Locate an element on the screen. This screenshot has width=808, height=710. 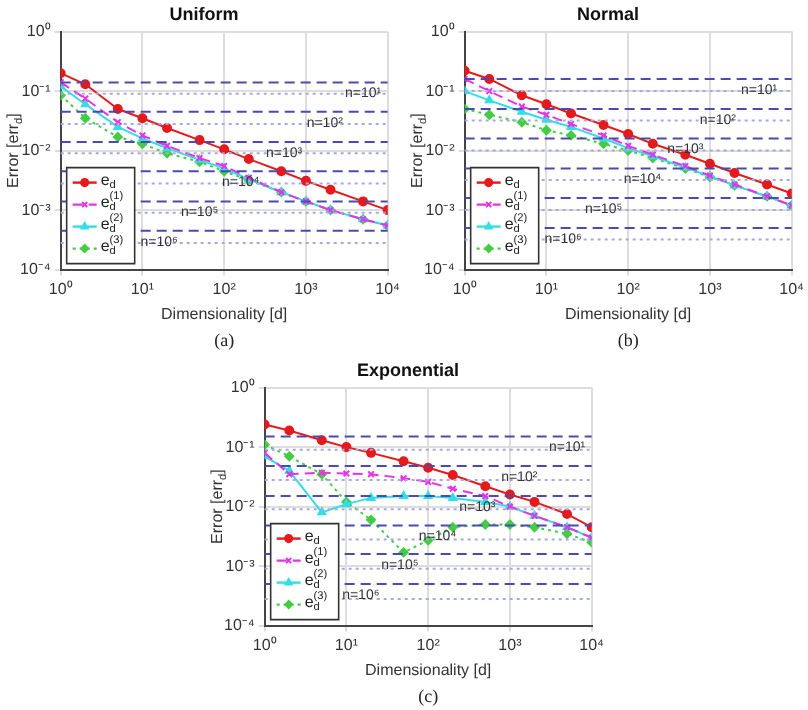
chart-title: Normal is located at coordinates (608, 13).